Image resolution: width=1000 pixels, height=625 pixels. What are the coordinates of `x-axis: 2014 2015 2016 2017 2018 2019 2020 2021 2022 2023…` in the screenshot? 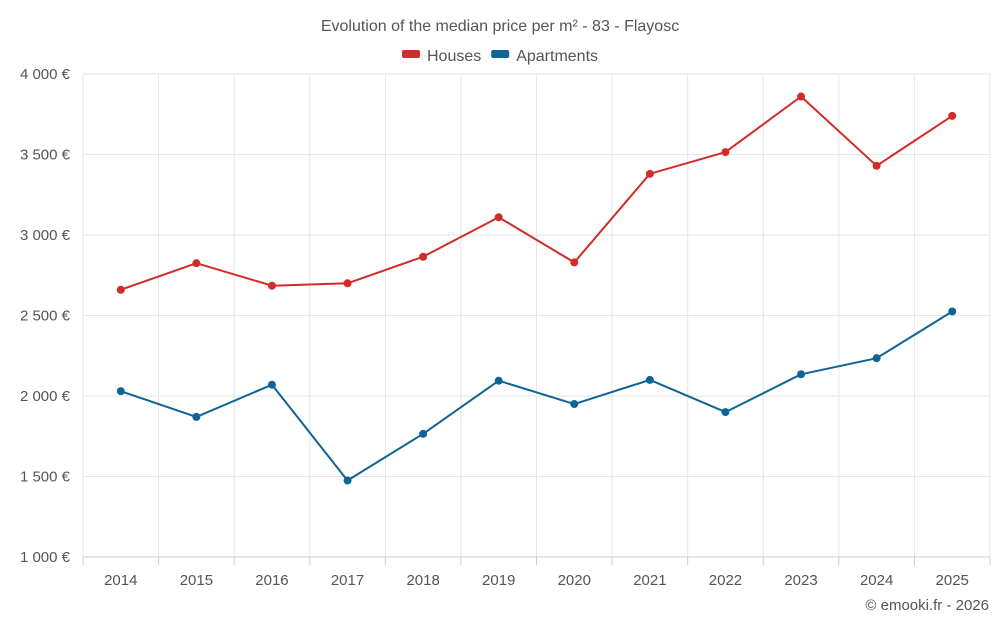 It's located at (536, 580).